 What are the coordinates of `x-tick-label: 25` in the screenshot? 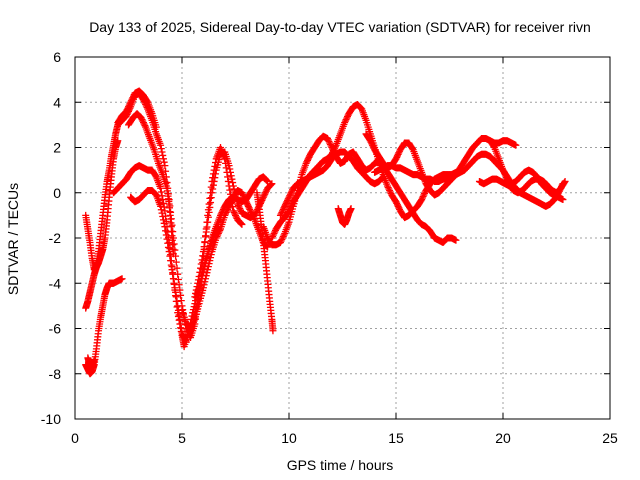 It's located at (610, 438).